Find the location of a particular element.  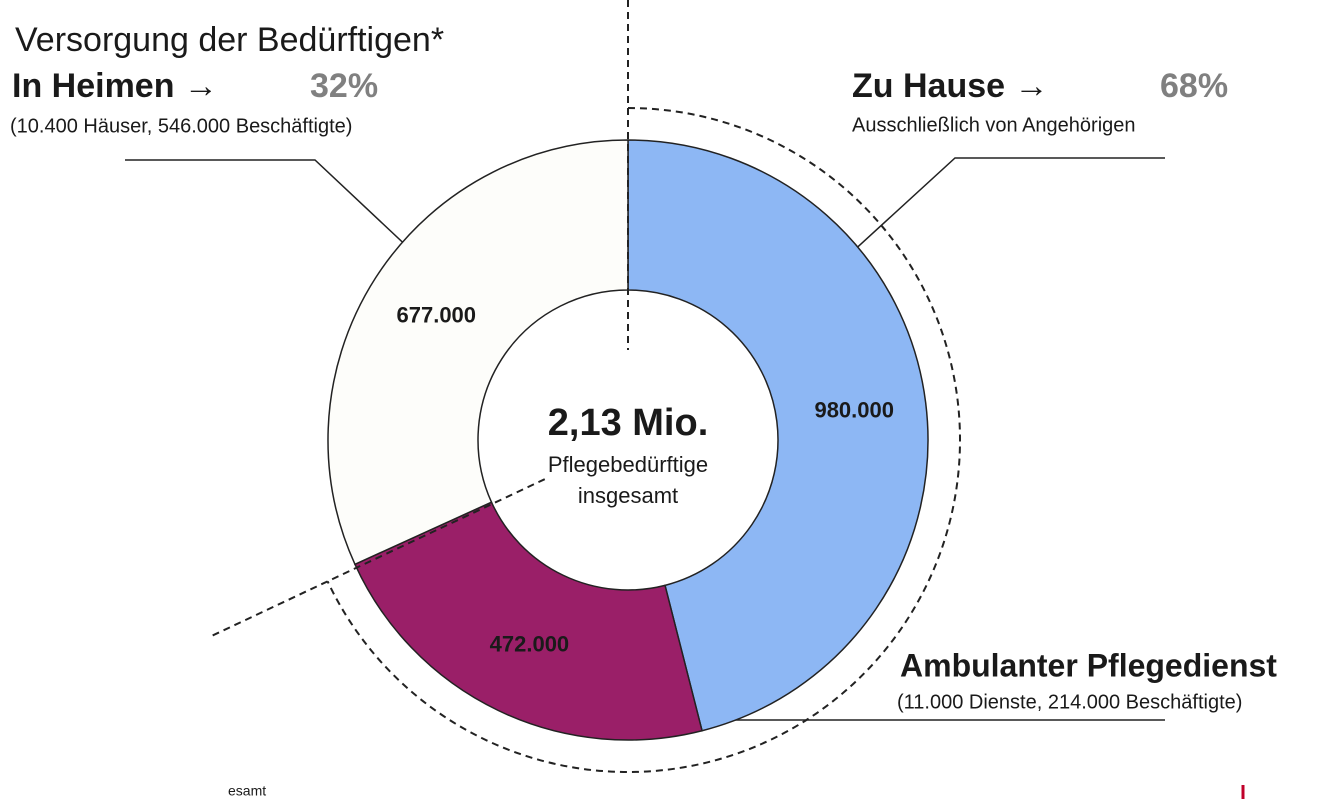

annotation-title: Ambulanter Pflegedienst is located at coordinates (1088, 665).